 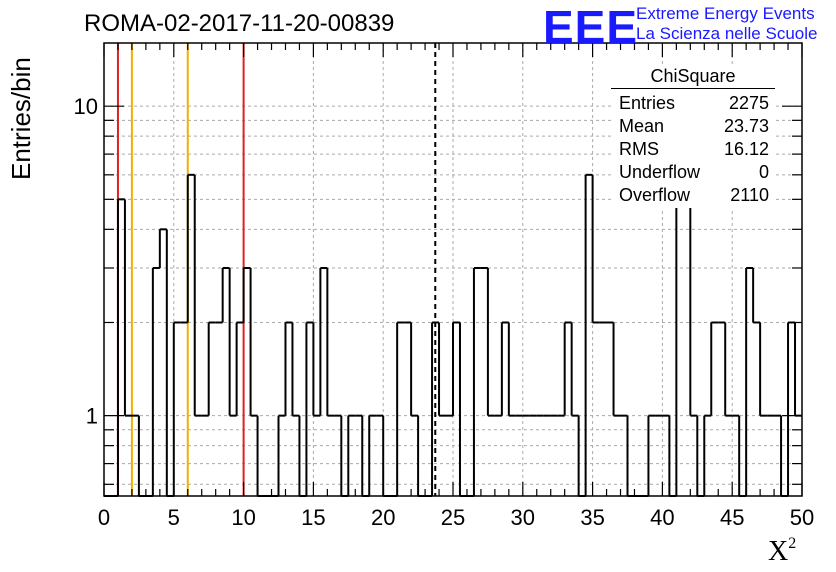 What do you see at coordinates (660, 172) in the screenshot?
I see `stats-label: Underflow` at bounding box center [660, 172].